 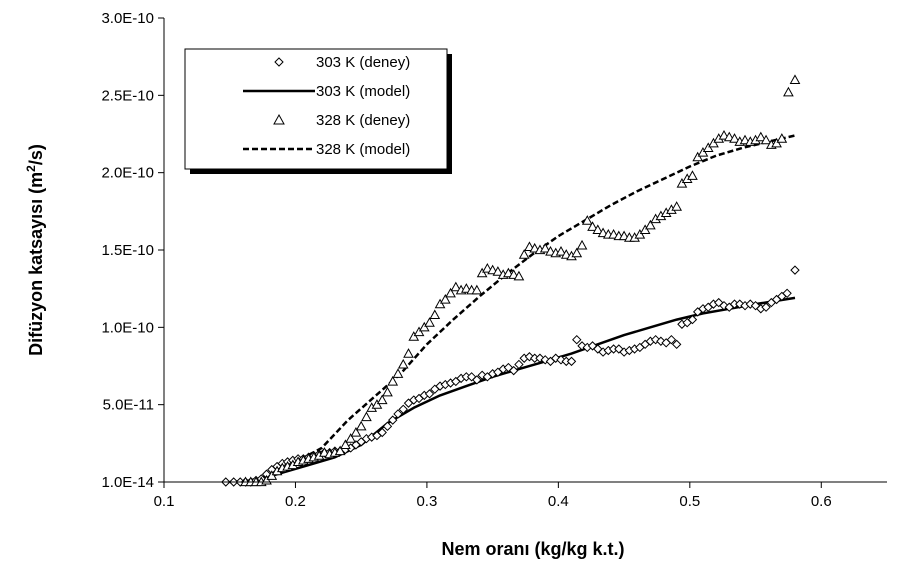 What do you see at coordinates (127, 327) in the screenshot?
I see `y-tick-label: 1.0E-10` at bounding box center [127, 327].